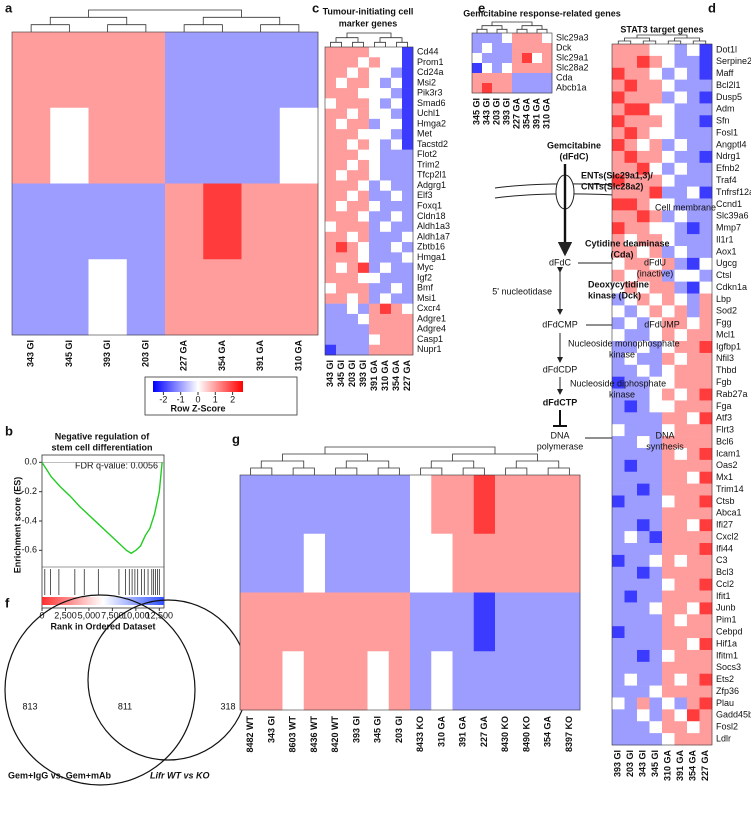 Image resolution: width=751 pixels, height=815 pixels. Describe the element at coordinates (431, 103) in the screenshot. I see `row-label: Smad6` at that location.